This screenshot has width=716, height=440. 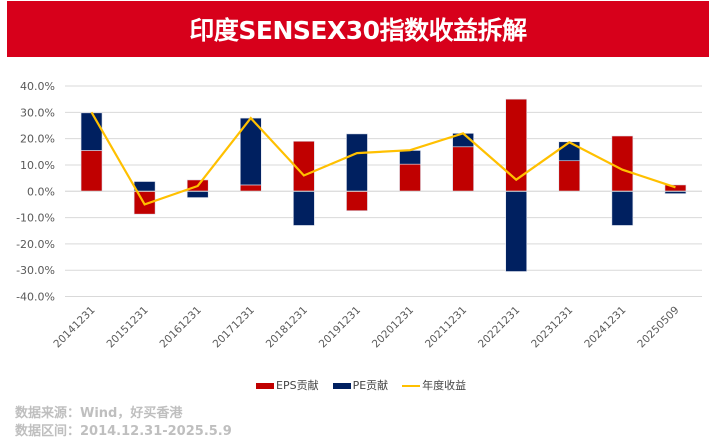 What do you see at coordinates (393, 327) in the screenshot?
I see `x-tick-label: 20201231` at bounding box center [393, 327].